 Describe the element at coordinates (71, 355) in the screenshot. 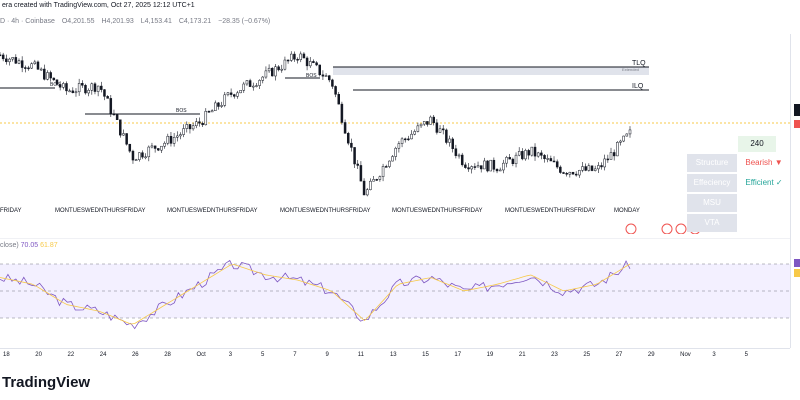

I see `x-tick-label: 22` at that location.